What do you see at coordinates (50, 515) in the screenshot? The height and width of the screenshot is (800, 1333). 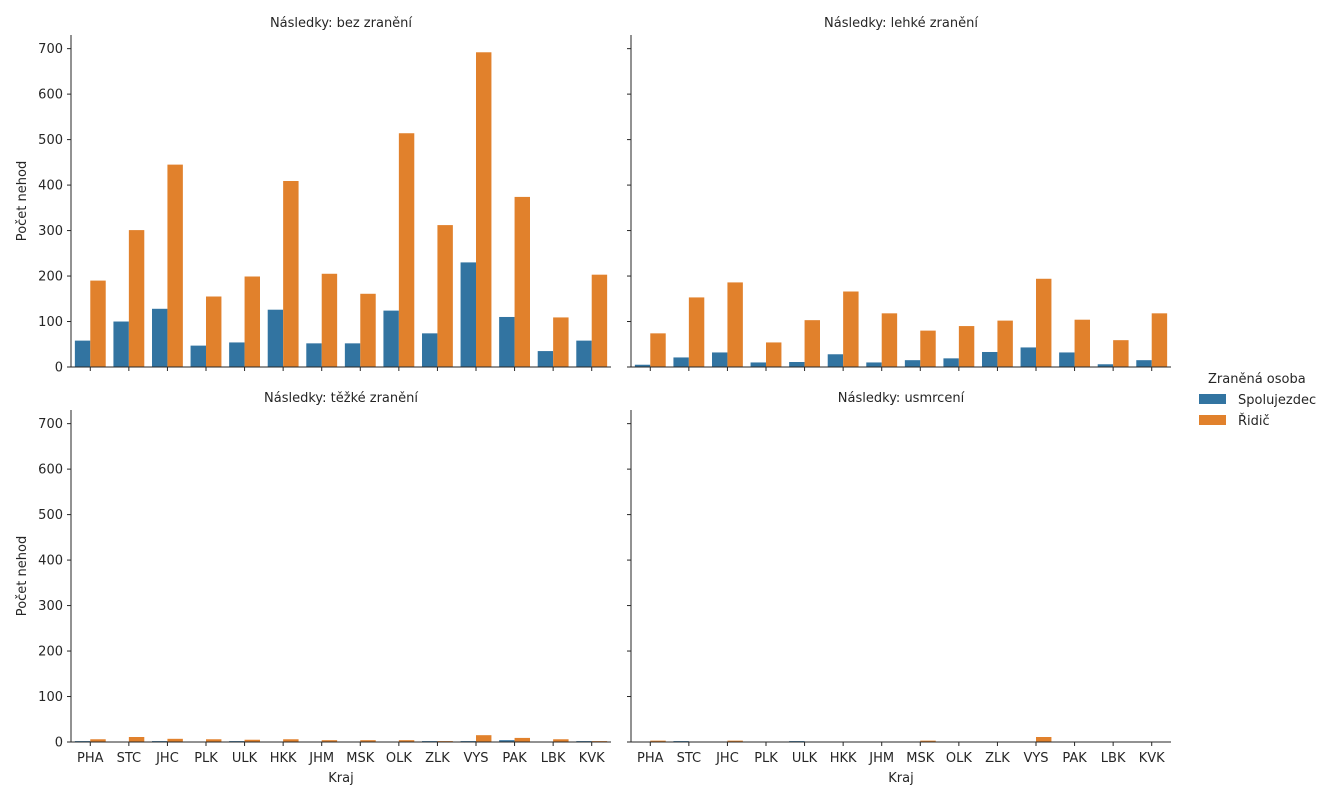 I see `y-tick-label: 500` at bounding box center [50, 515].